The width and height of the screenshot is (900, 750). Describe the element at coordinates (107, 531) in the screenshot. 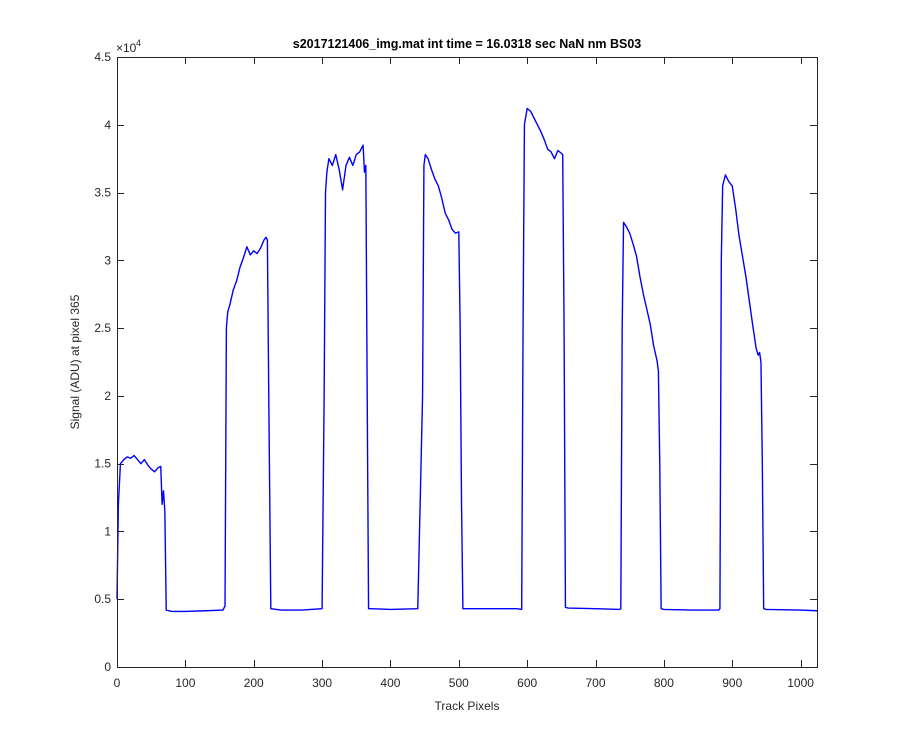

I see `y-tick-label: 1` at that location.